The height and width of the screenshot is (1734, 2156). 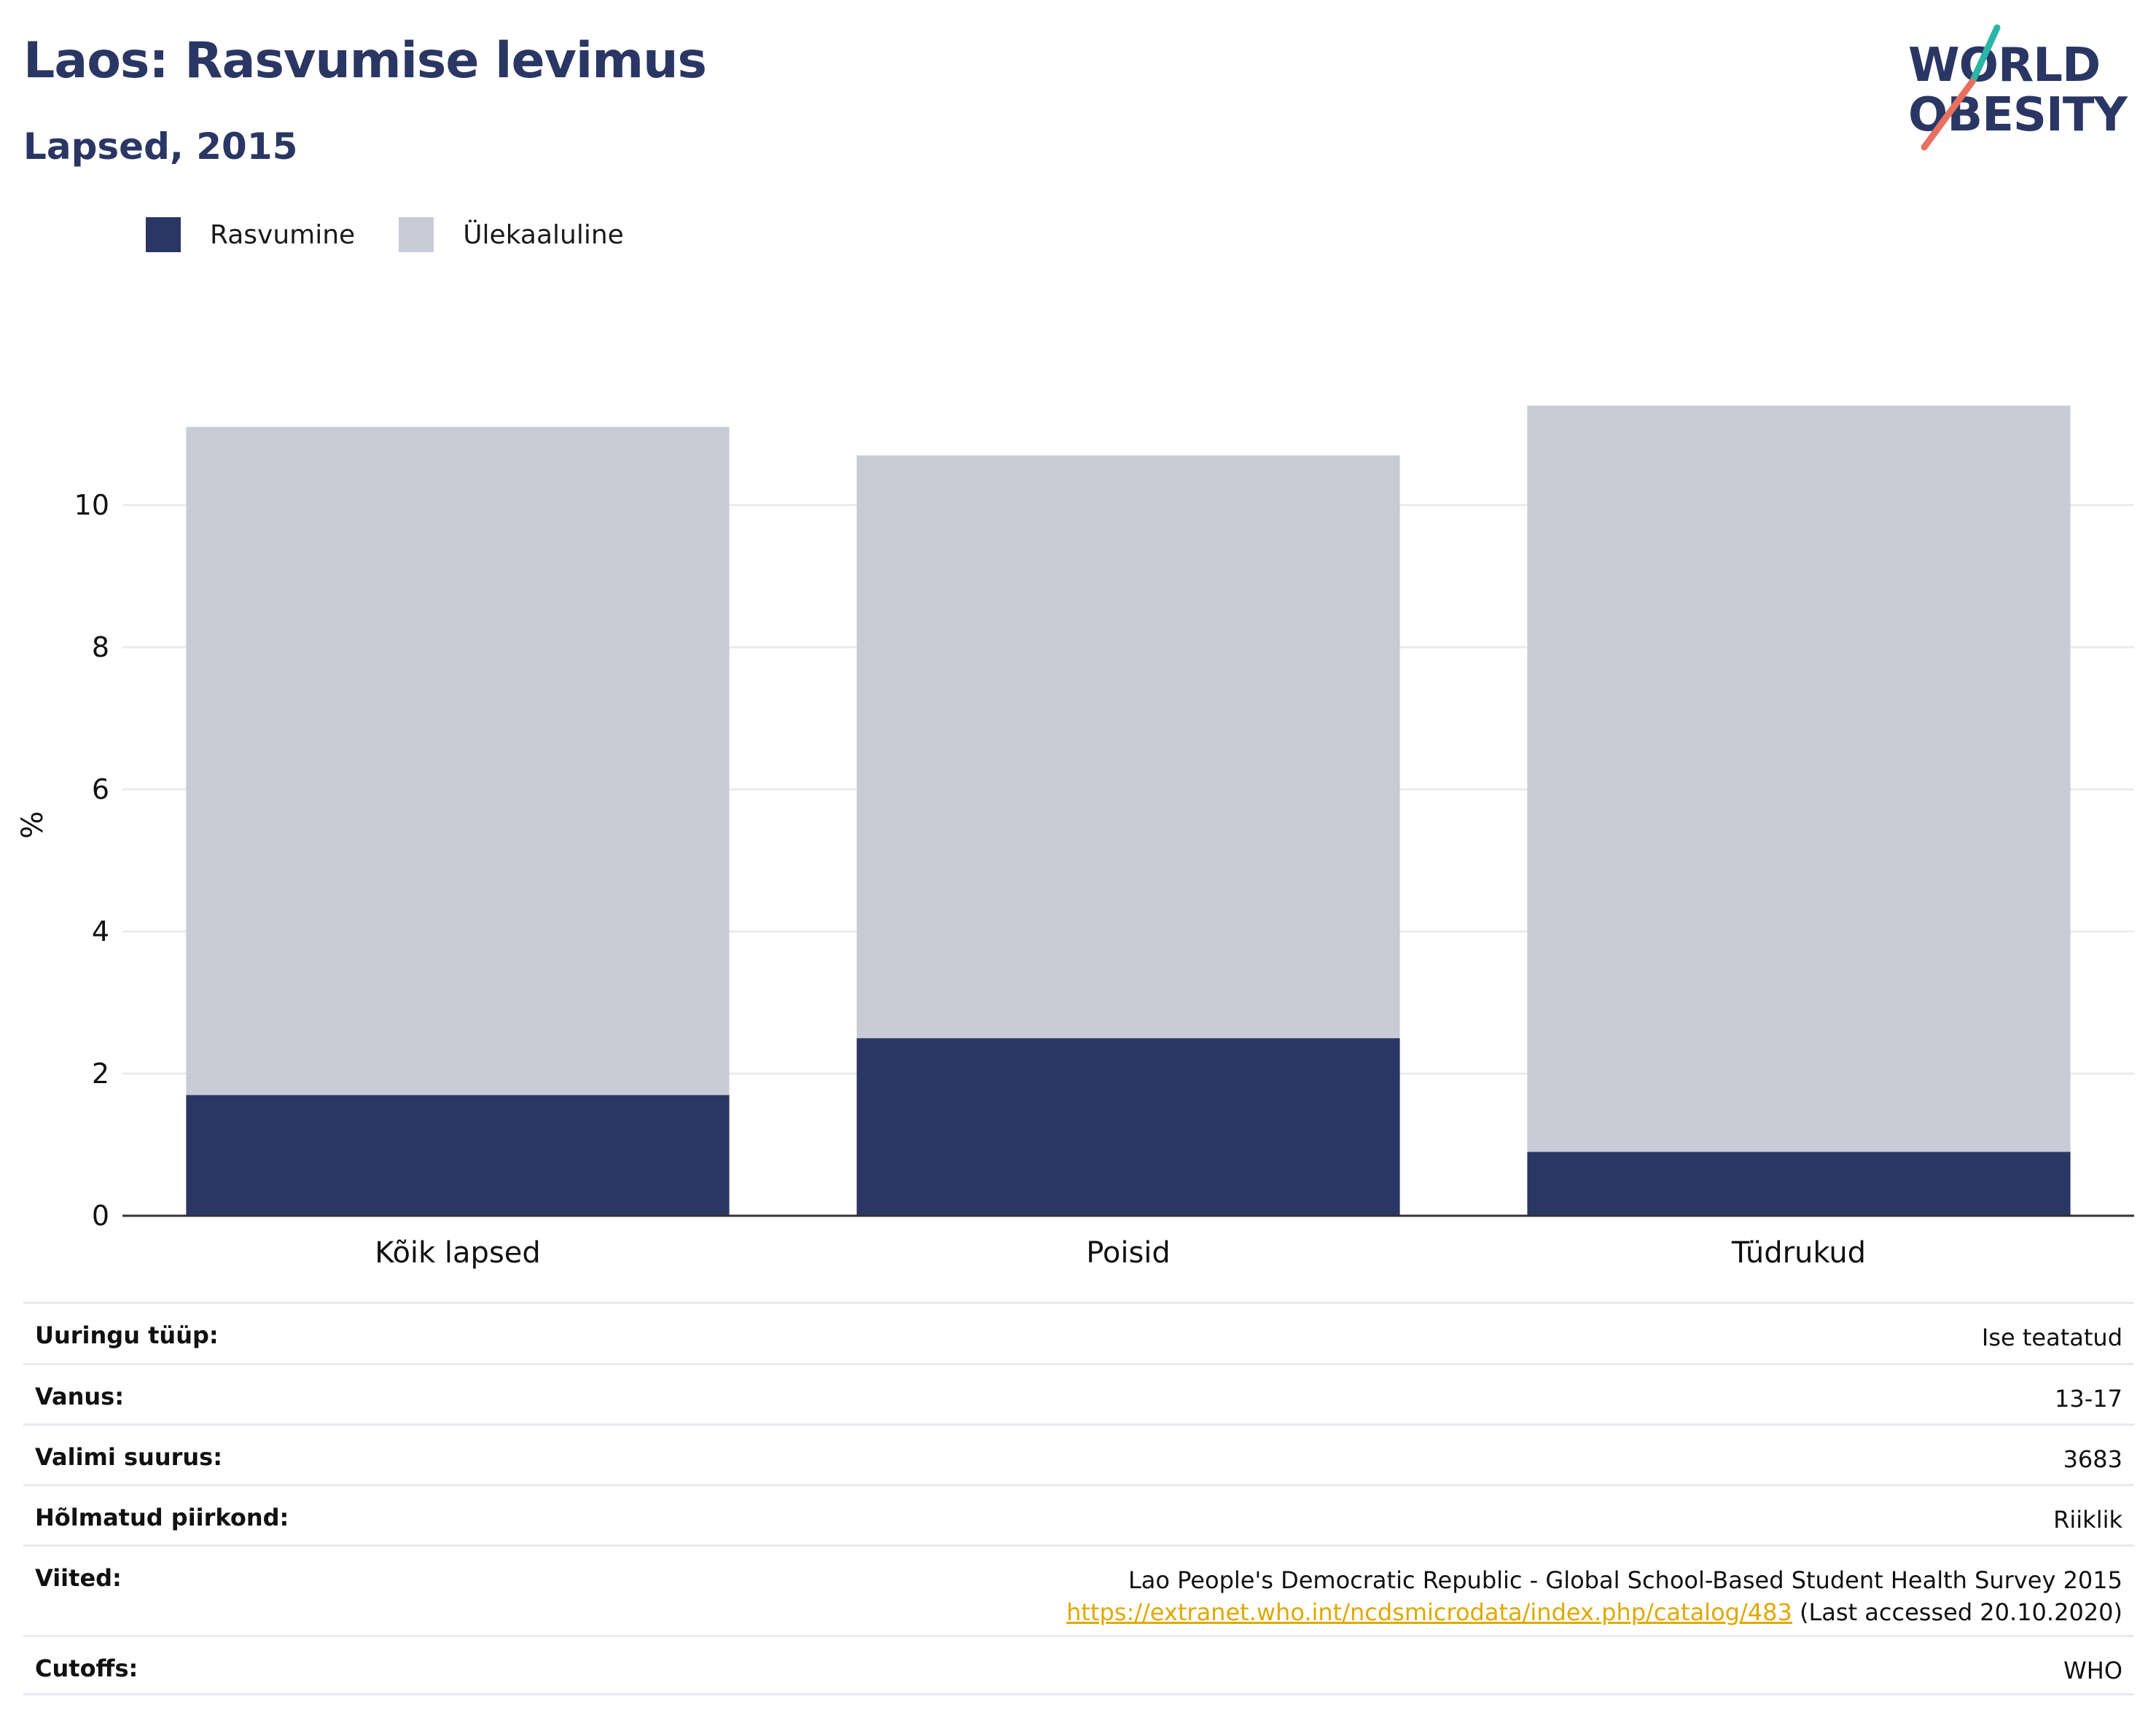 What do you see at coordinates (163, 234) in the screenshot?
I see `legend-swatch-rasvumine` at bounding box center [163, 234].